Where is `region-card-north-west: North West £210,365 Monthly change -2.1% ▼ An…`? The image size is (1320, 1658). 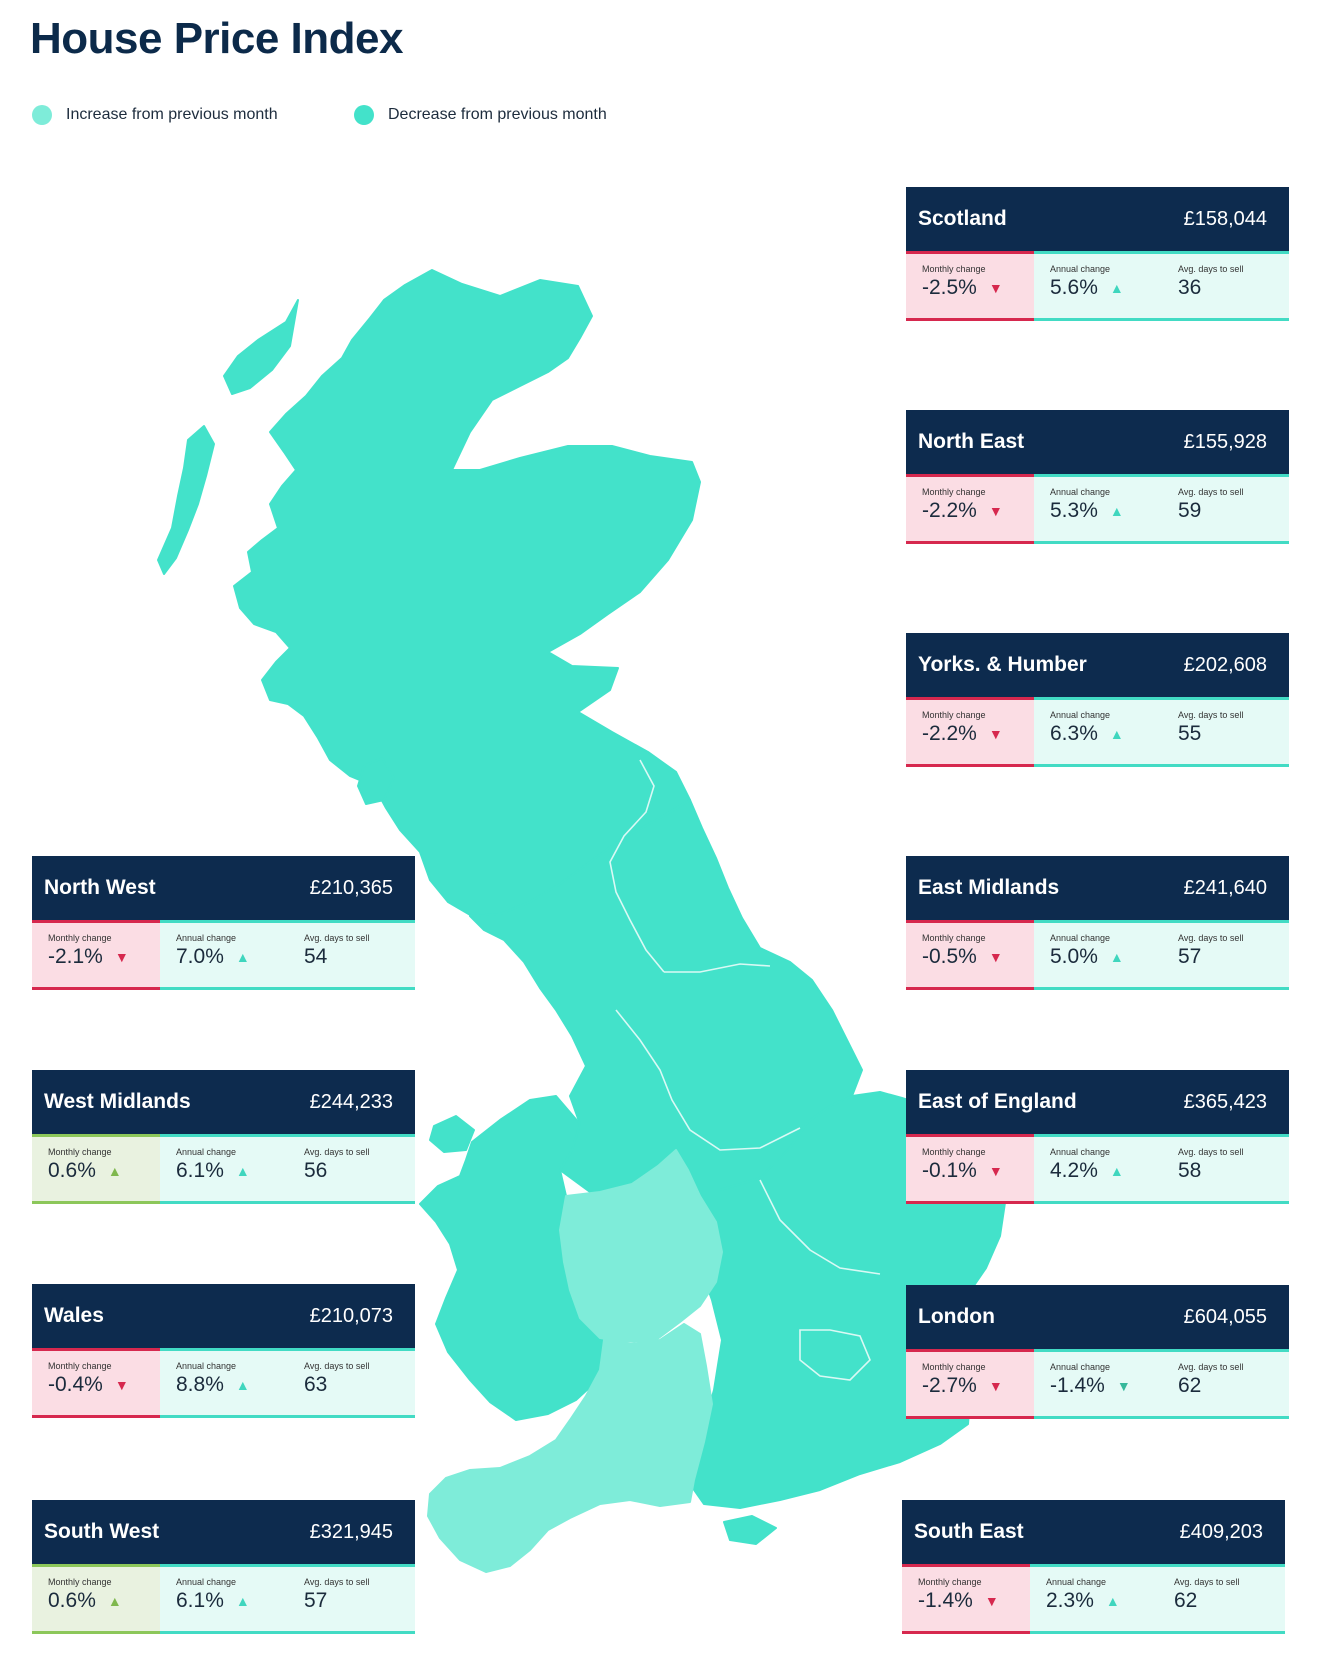
region-card-north-west: North West £210,365 Monthly change -2.1% ▼ An… is located at coordinates (223, 923).